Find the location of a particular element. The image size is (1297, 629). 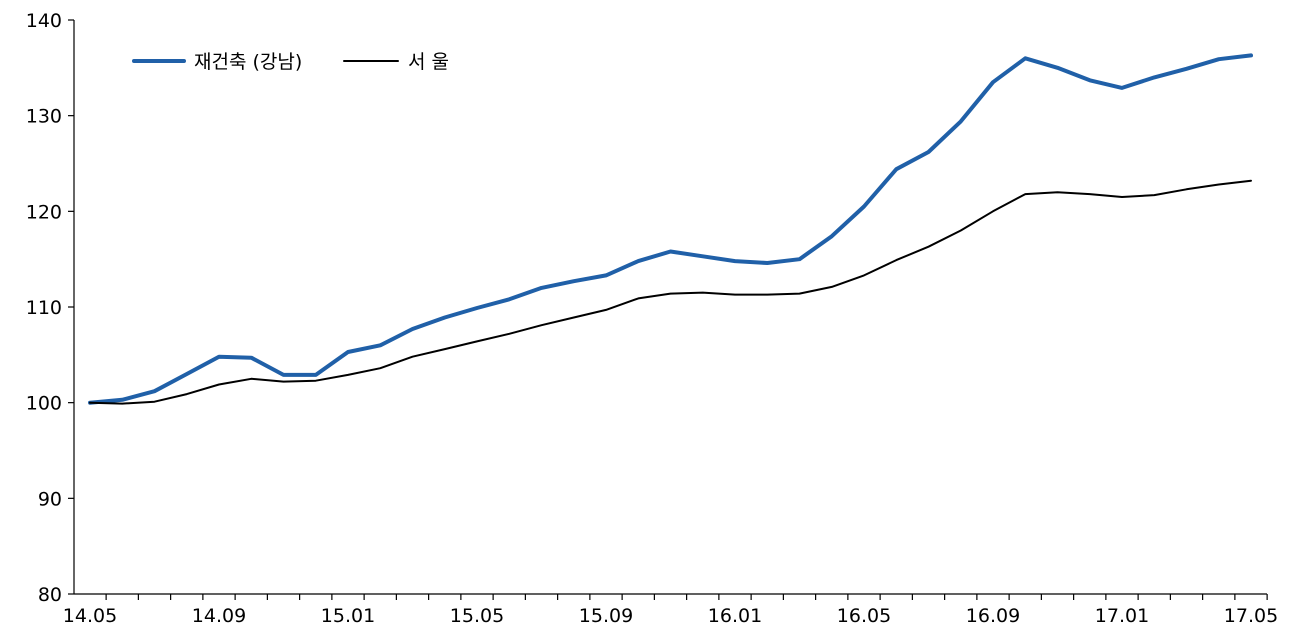

y-ticks: 80 90 100 110 120 130 140 is located at coordinates (50, 308).